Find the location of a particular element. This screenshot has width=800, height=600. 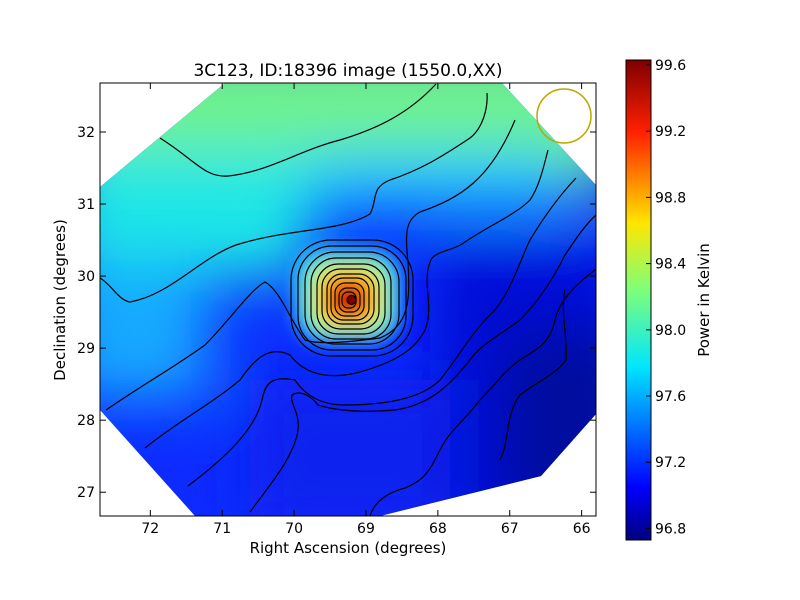

colorbar-tick-label: 98.4 is located at coordinates (670, 265).